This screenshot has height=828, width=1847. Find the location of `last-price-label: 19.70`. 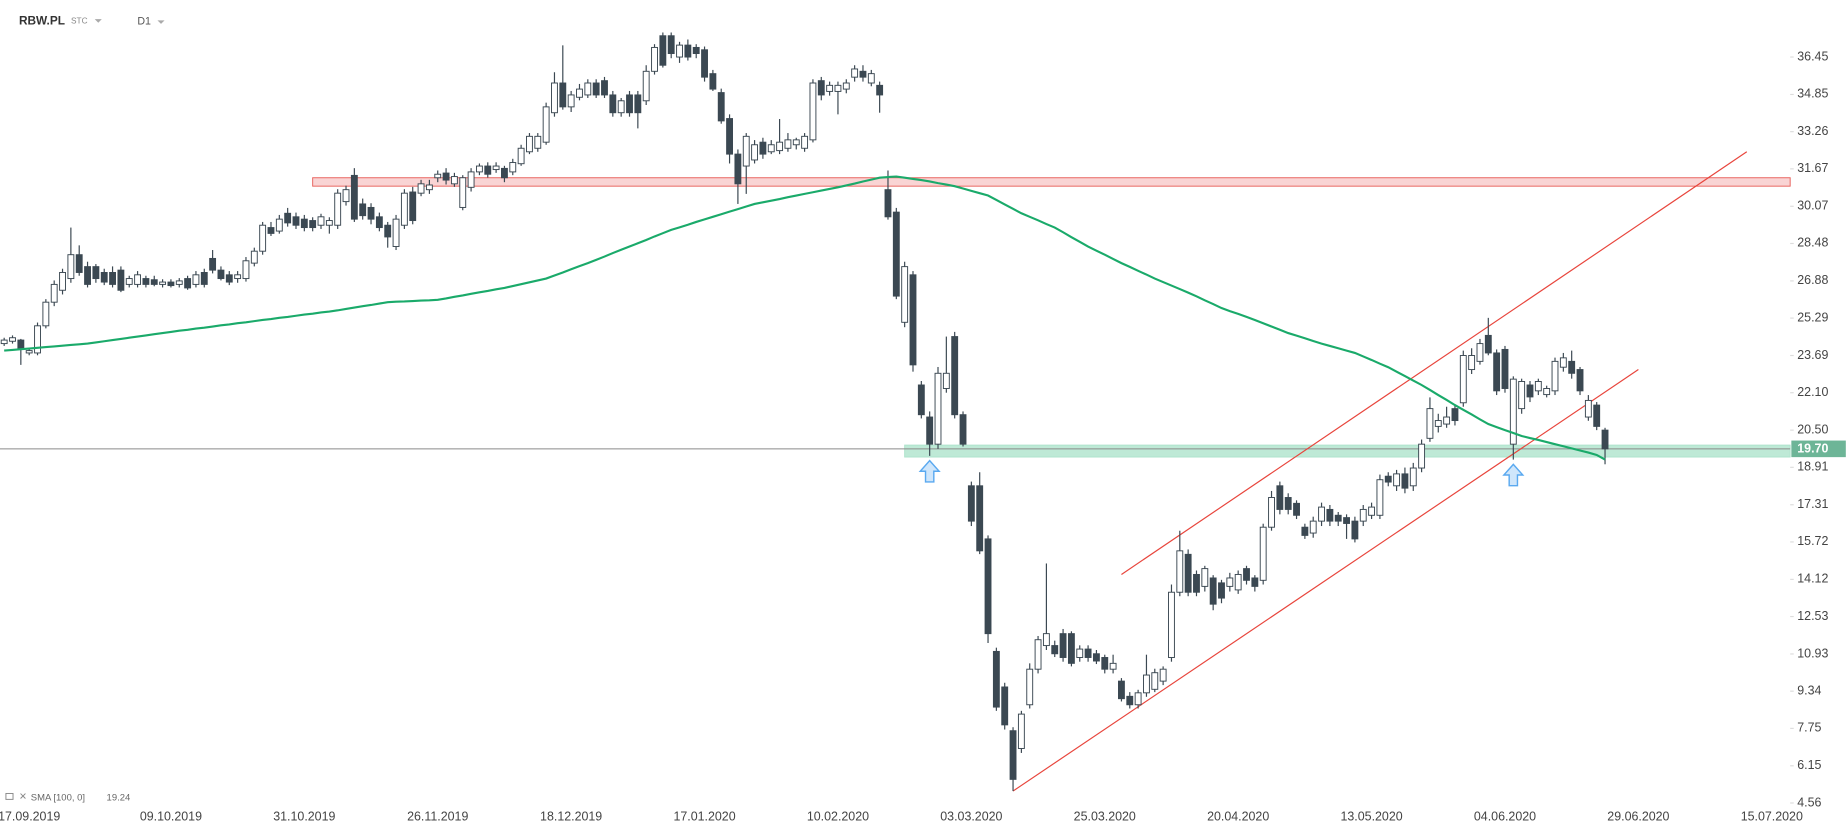

last-price-label: 19.70 is located at coordinates (1812, 449).